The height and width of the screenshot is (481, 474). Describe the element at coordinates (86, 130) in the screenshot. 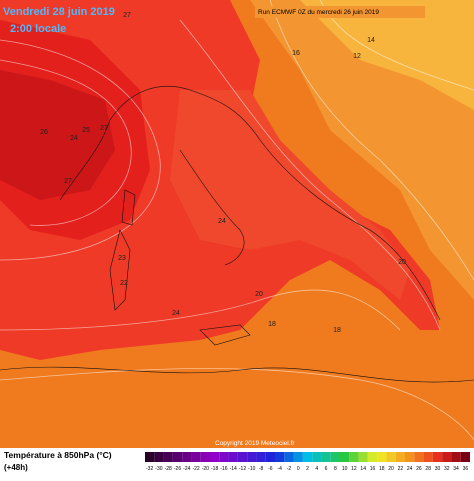

I see `contour-label: 25` at that location.